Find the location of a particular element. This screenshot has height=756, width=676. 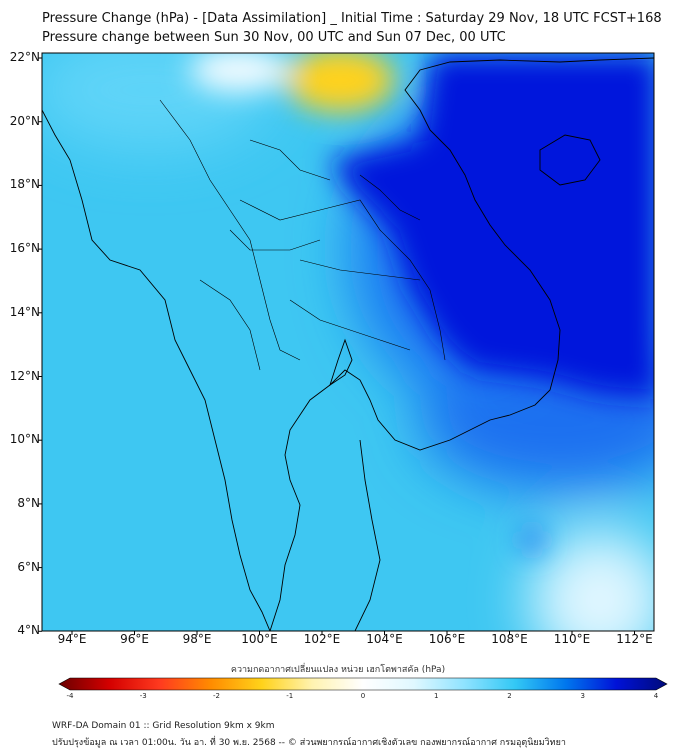

colorbar-tick-label: 0 is located at coordinates (363, 696).